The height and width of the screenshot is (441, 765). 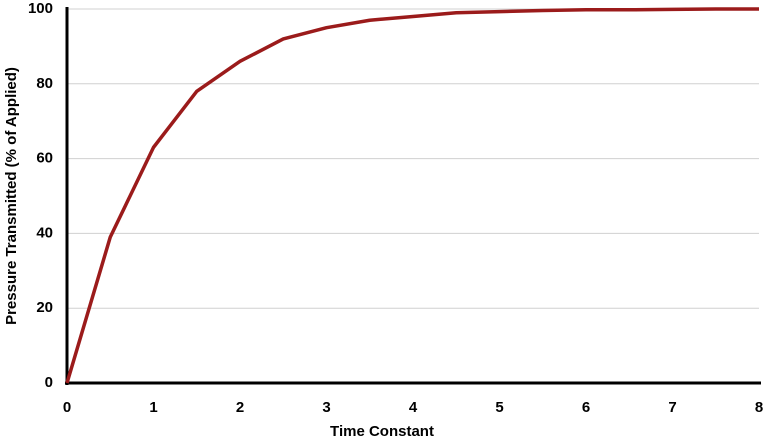 What do you see at coordinates (672, 407) in the screenshot?
I see `x-tick-label: 7` at bounding box center [672, 407].